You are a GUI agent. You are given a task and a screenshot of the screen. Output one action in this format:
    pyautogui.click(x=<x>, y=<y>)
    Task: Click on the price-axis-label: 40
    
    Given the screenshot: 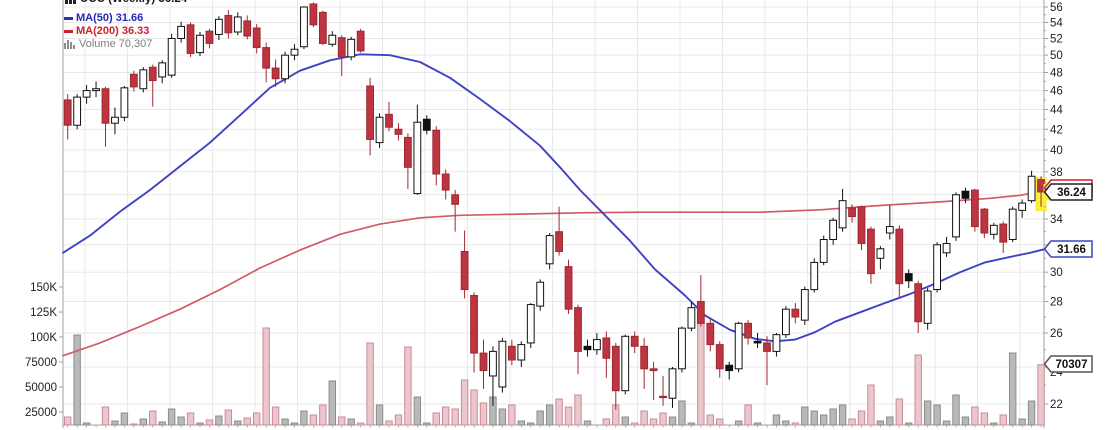 What is the action you would take?
    pyautogui.click(x=1056, y=151)
    